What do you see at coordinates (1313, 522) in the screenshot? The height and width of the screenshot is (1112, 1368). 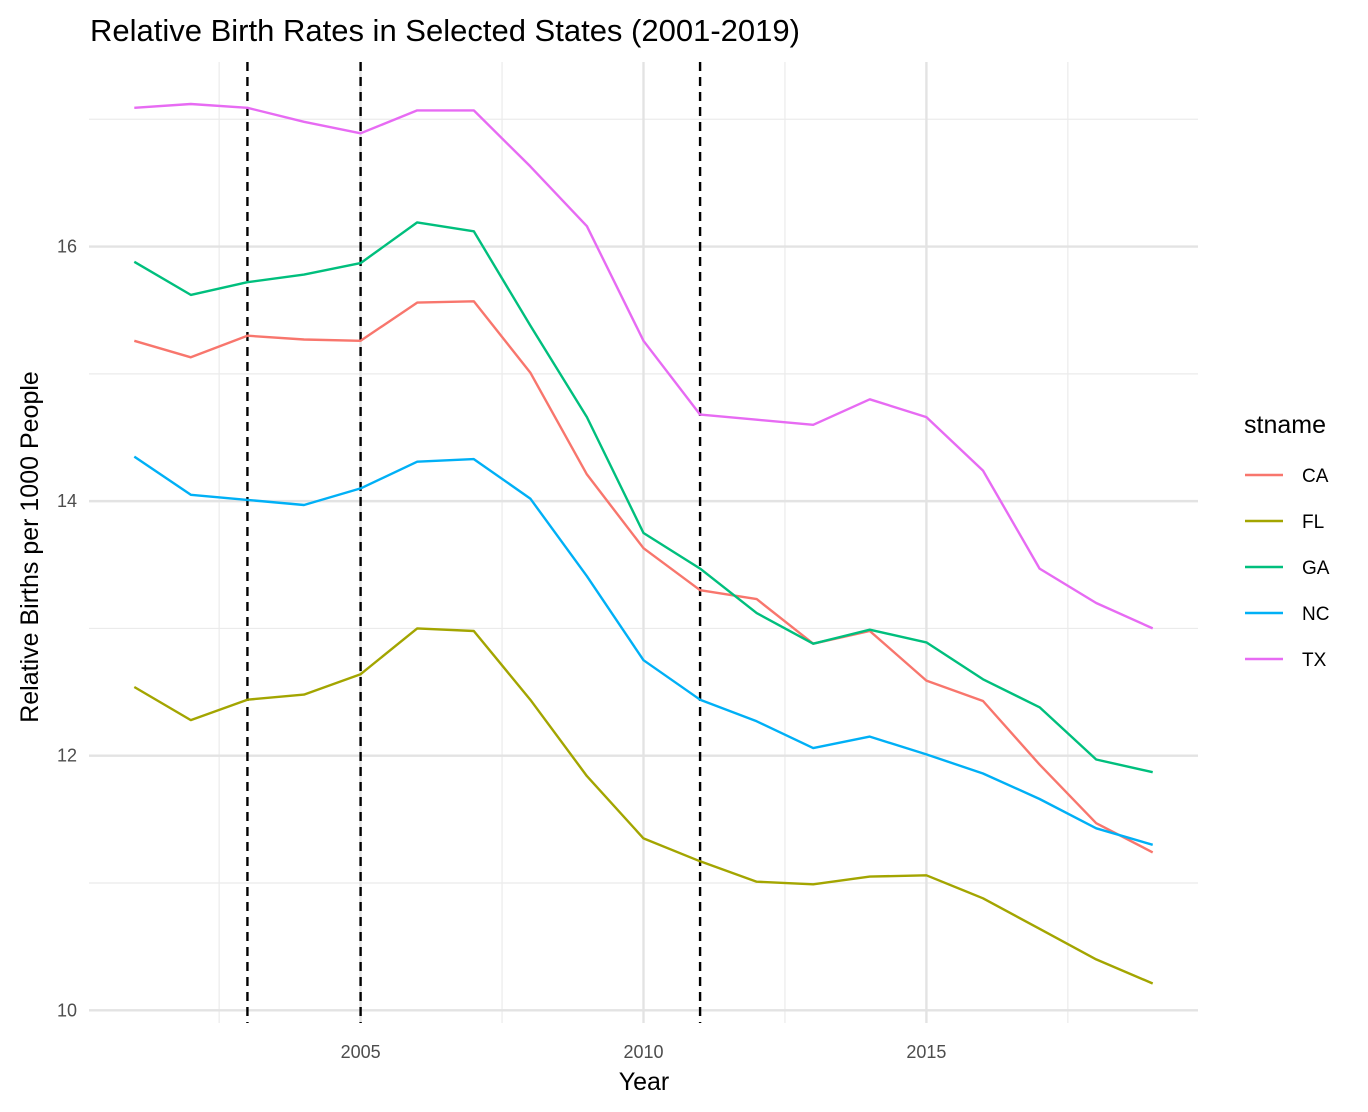 I see `legend-label-fl: FL` at bounding box center [1313, 522].